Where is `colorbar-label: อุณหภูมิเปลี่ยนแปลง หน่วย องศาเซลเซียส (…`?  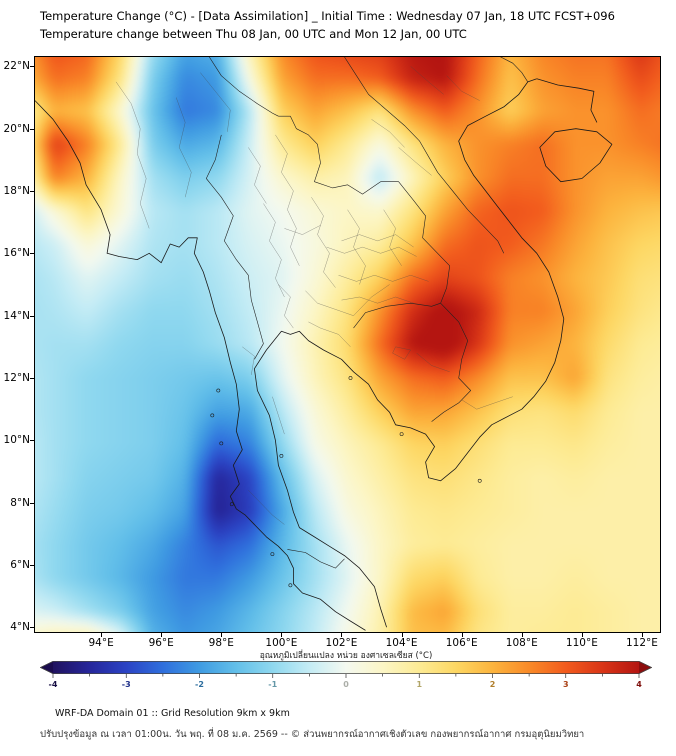
colorbar-label: อุณหภูมิเปลี่ยนแปลง หน่วย องศาเซลเซียส (… is located at coordinates (346, 656).